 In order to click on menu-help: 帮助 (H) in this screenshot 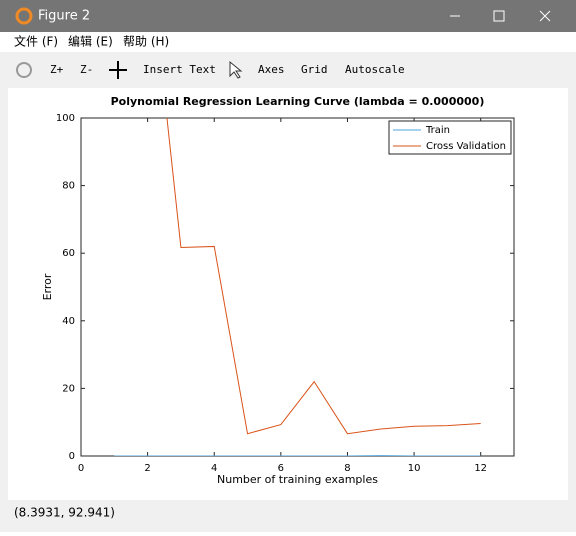, I will do `click(146, 42)`.